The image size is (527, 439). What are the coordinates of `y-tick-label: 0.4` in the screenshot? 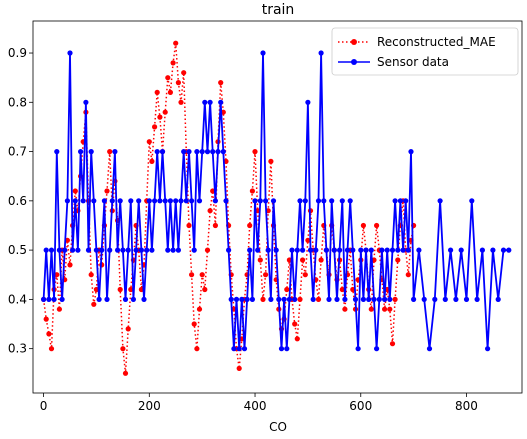 It's located at (17, 299).